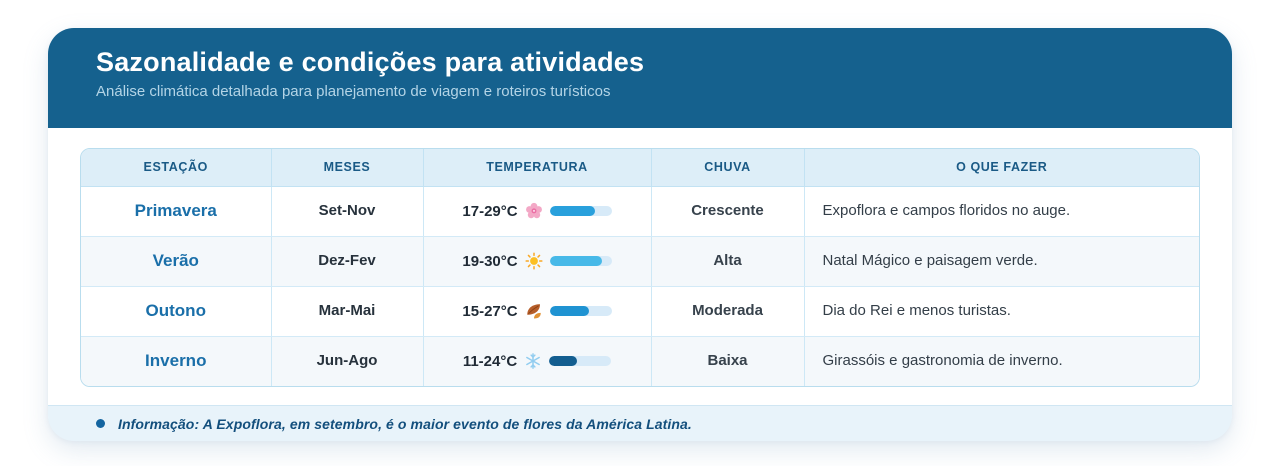 This screenshot has height=466, width=1280. What do you see at coordinates (930, 260) in the screenshot?
I see `activity-label: Natal Mágico e paisagem verde.` at bounding box center [930, 260].